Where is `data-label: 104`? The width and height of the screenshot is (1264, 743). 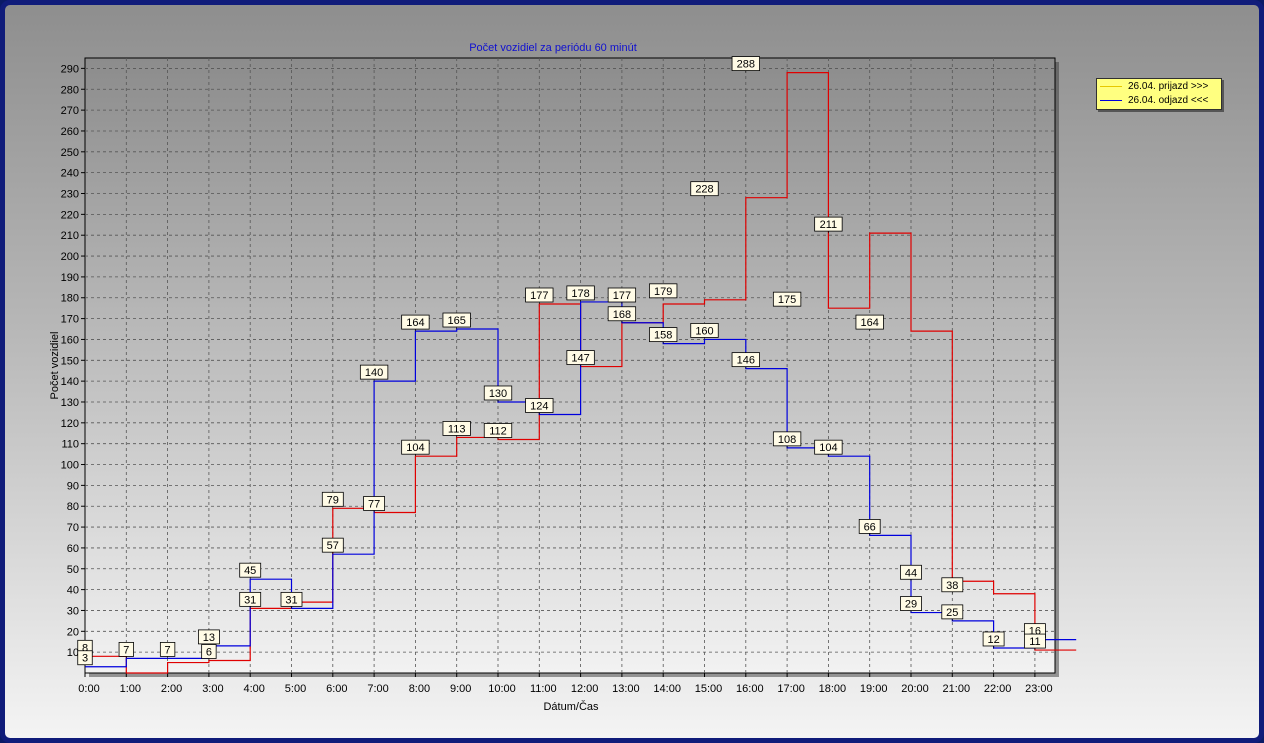 data-label: 104 is located at coordinates (415, 448).